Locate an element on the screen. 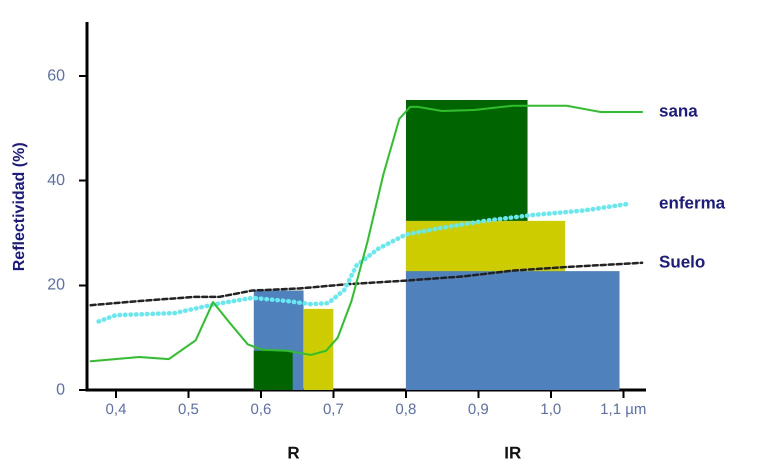 Image resolution: width=765 pixels, height=472 pixels. x-tick-label: 1,1 µm is located at coordinates (623, 409).